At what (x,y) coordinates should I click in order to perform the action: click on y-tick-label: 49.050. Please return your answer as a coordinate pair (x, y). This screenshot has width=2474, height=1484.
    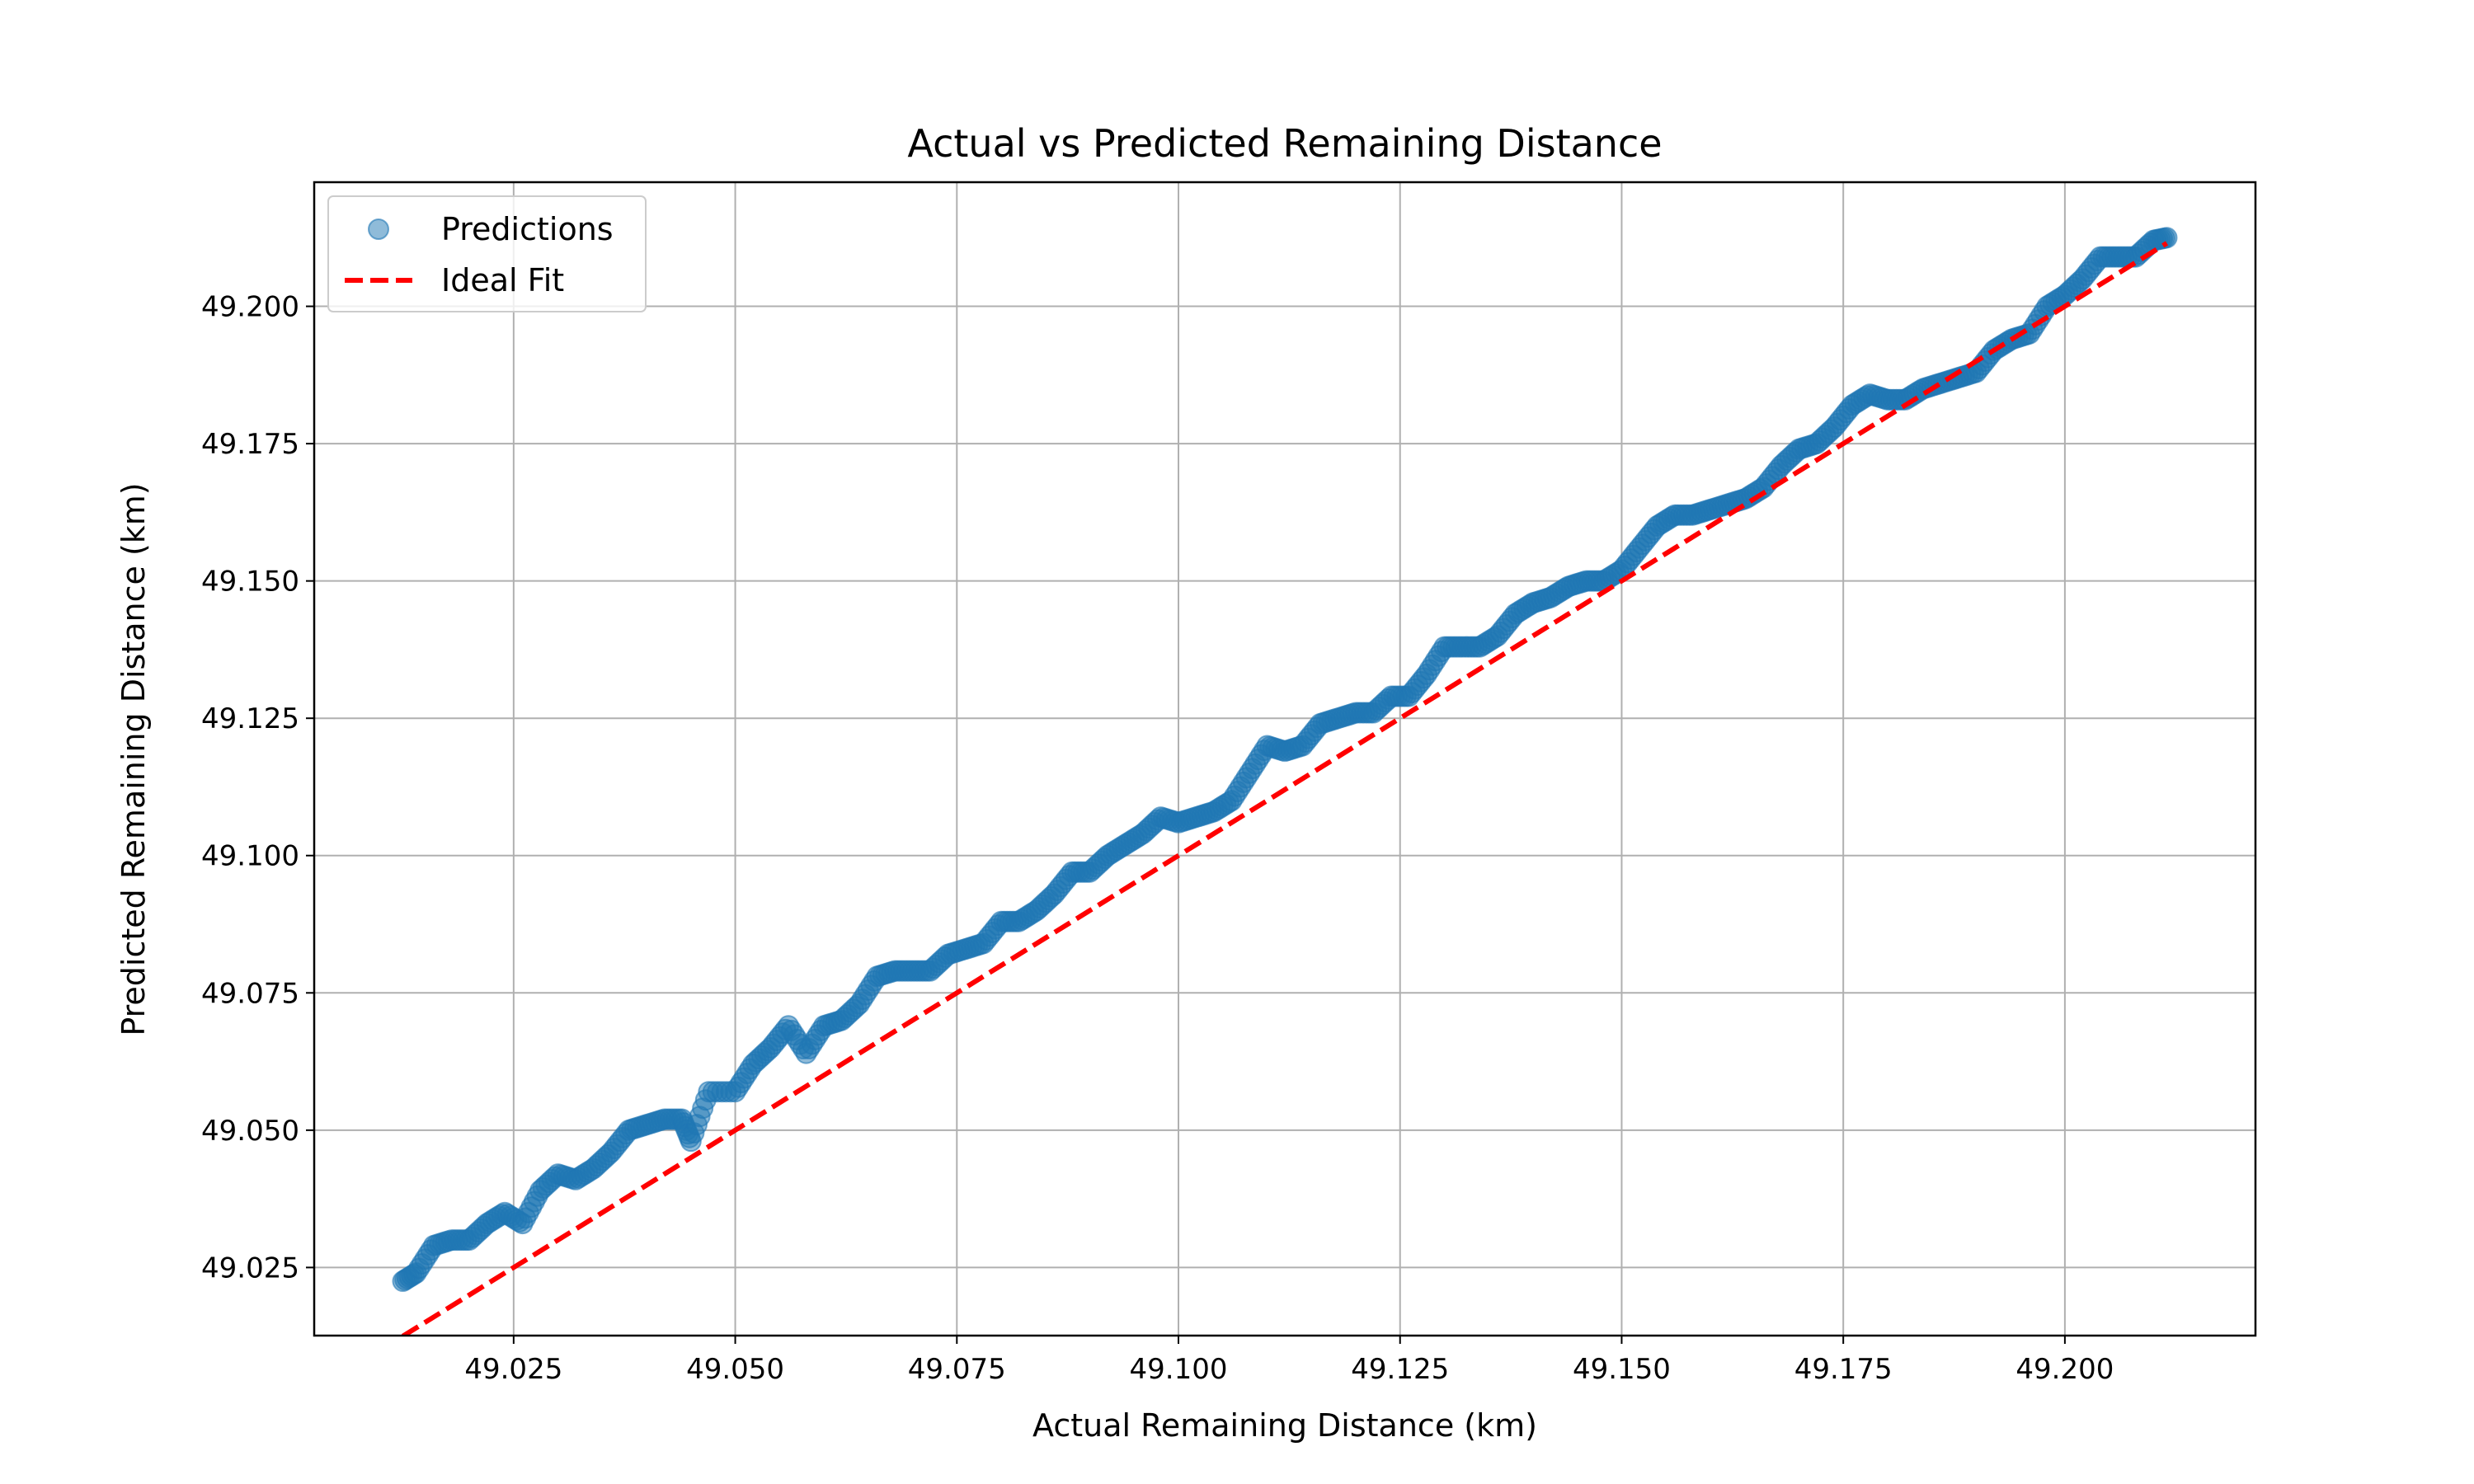
    Looking at the image, I should click on (250, 1131).